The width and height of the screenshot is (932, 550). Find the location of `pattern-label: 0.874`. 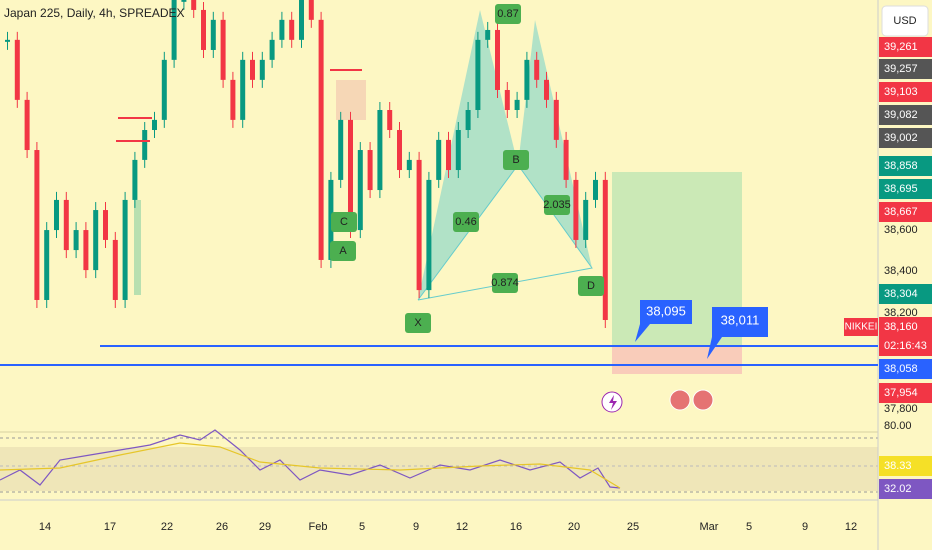

pattern-label: 0.874 is located at coordinates (505, 283).